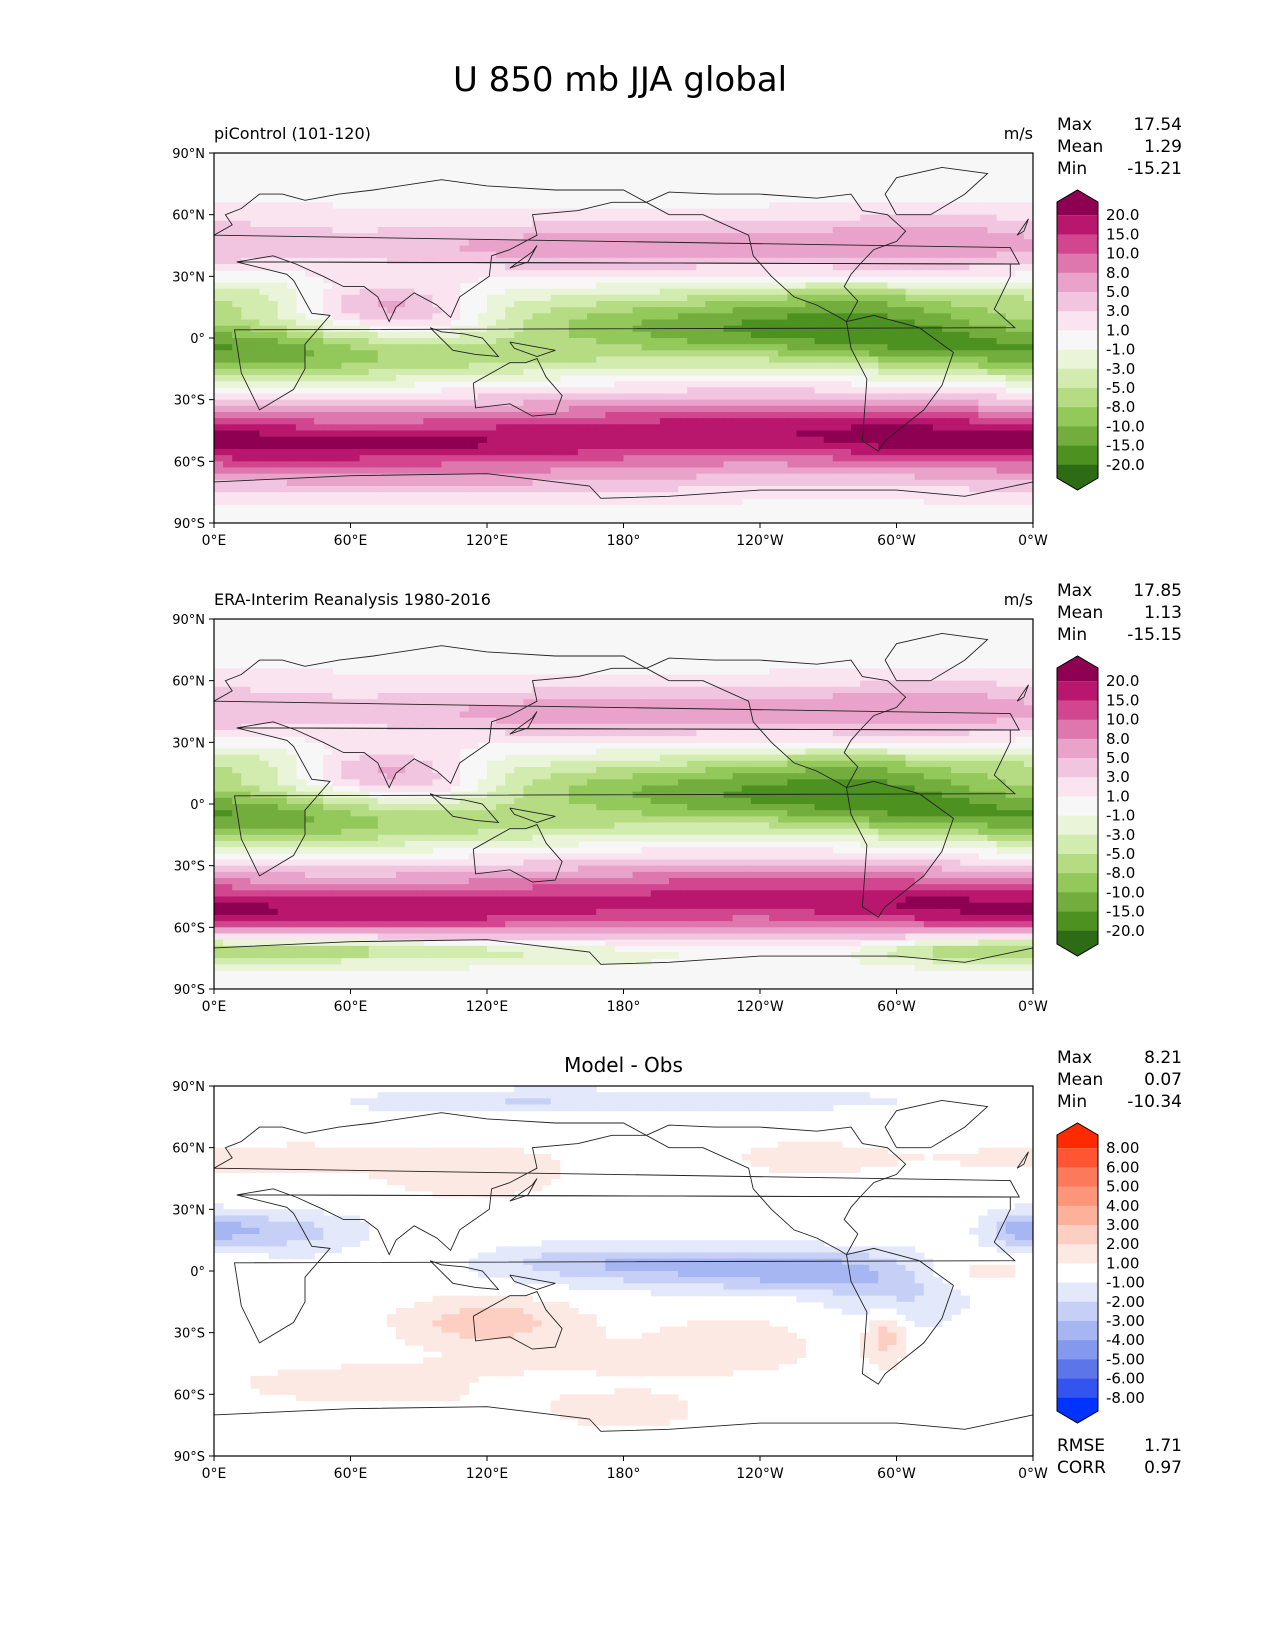 Image resolution: width=1275 pixels, height=1650 pixels. What do you see at coordinates (623, 332) in the screenshot?
I see `coastlines` at bounding box center [623, 332].